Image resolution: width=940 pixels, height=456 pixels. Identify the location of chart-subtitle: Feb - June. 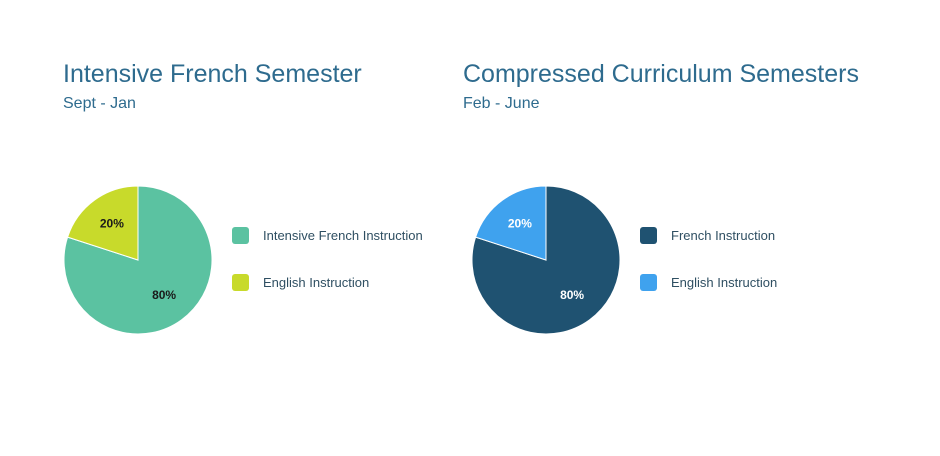
(501, 103).